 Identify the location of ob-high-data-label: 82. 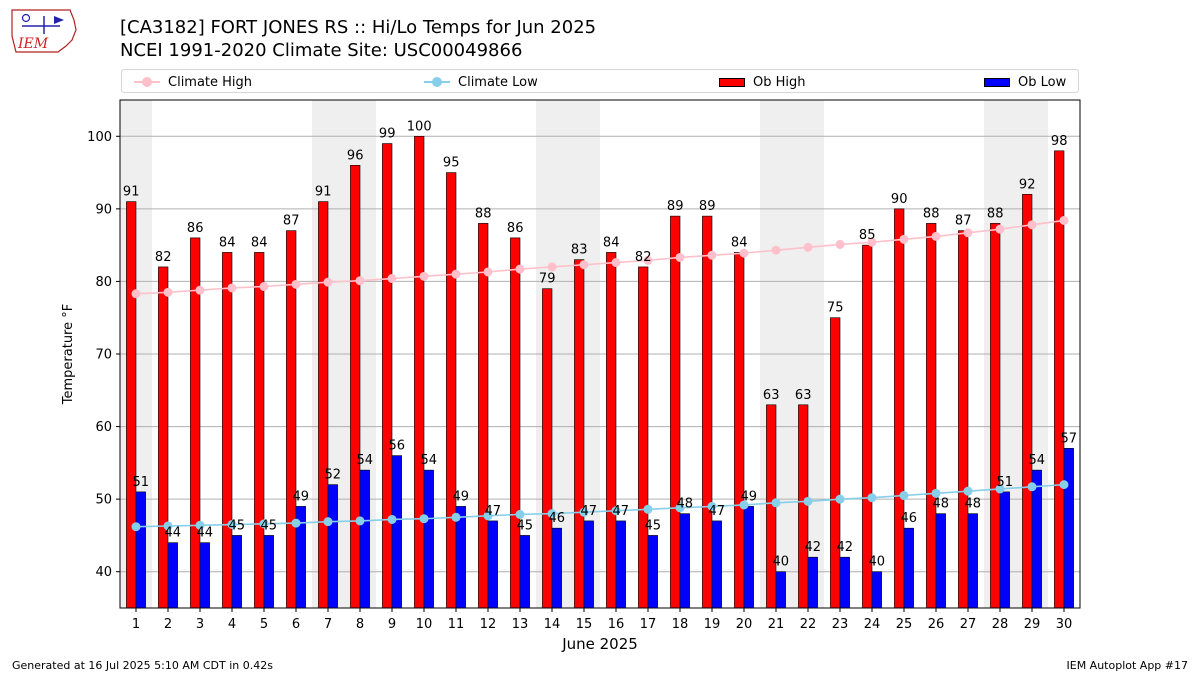
(643, 257).